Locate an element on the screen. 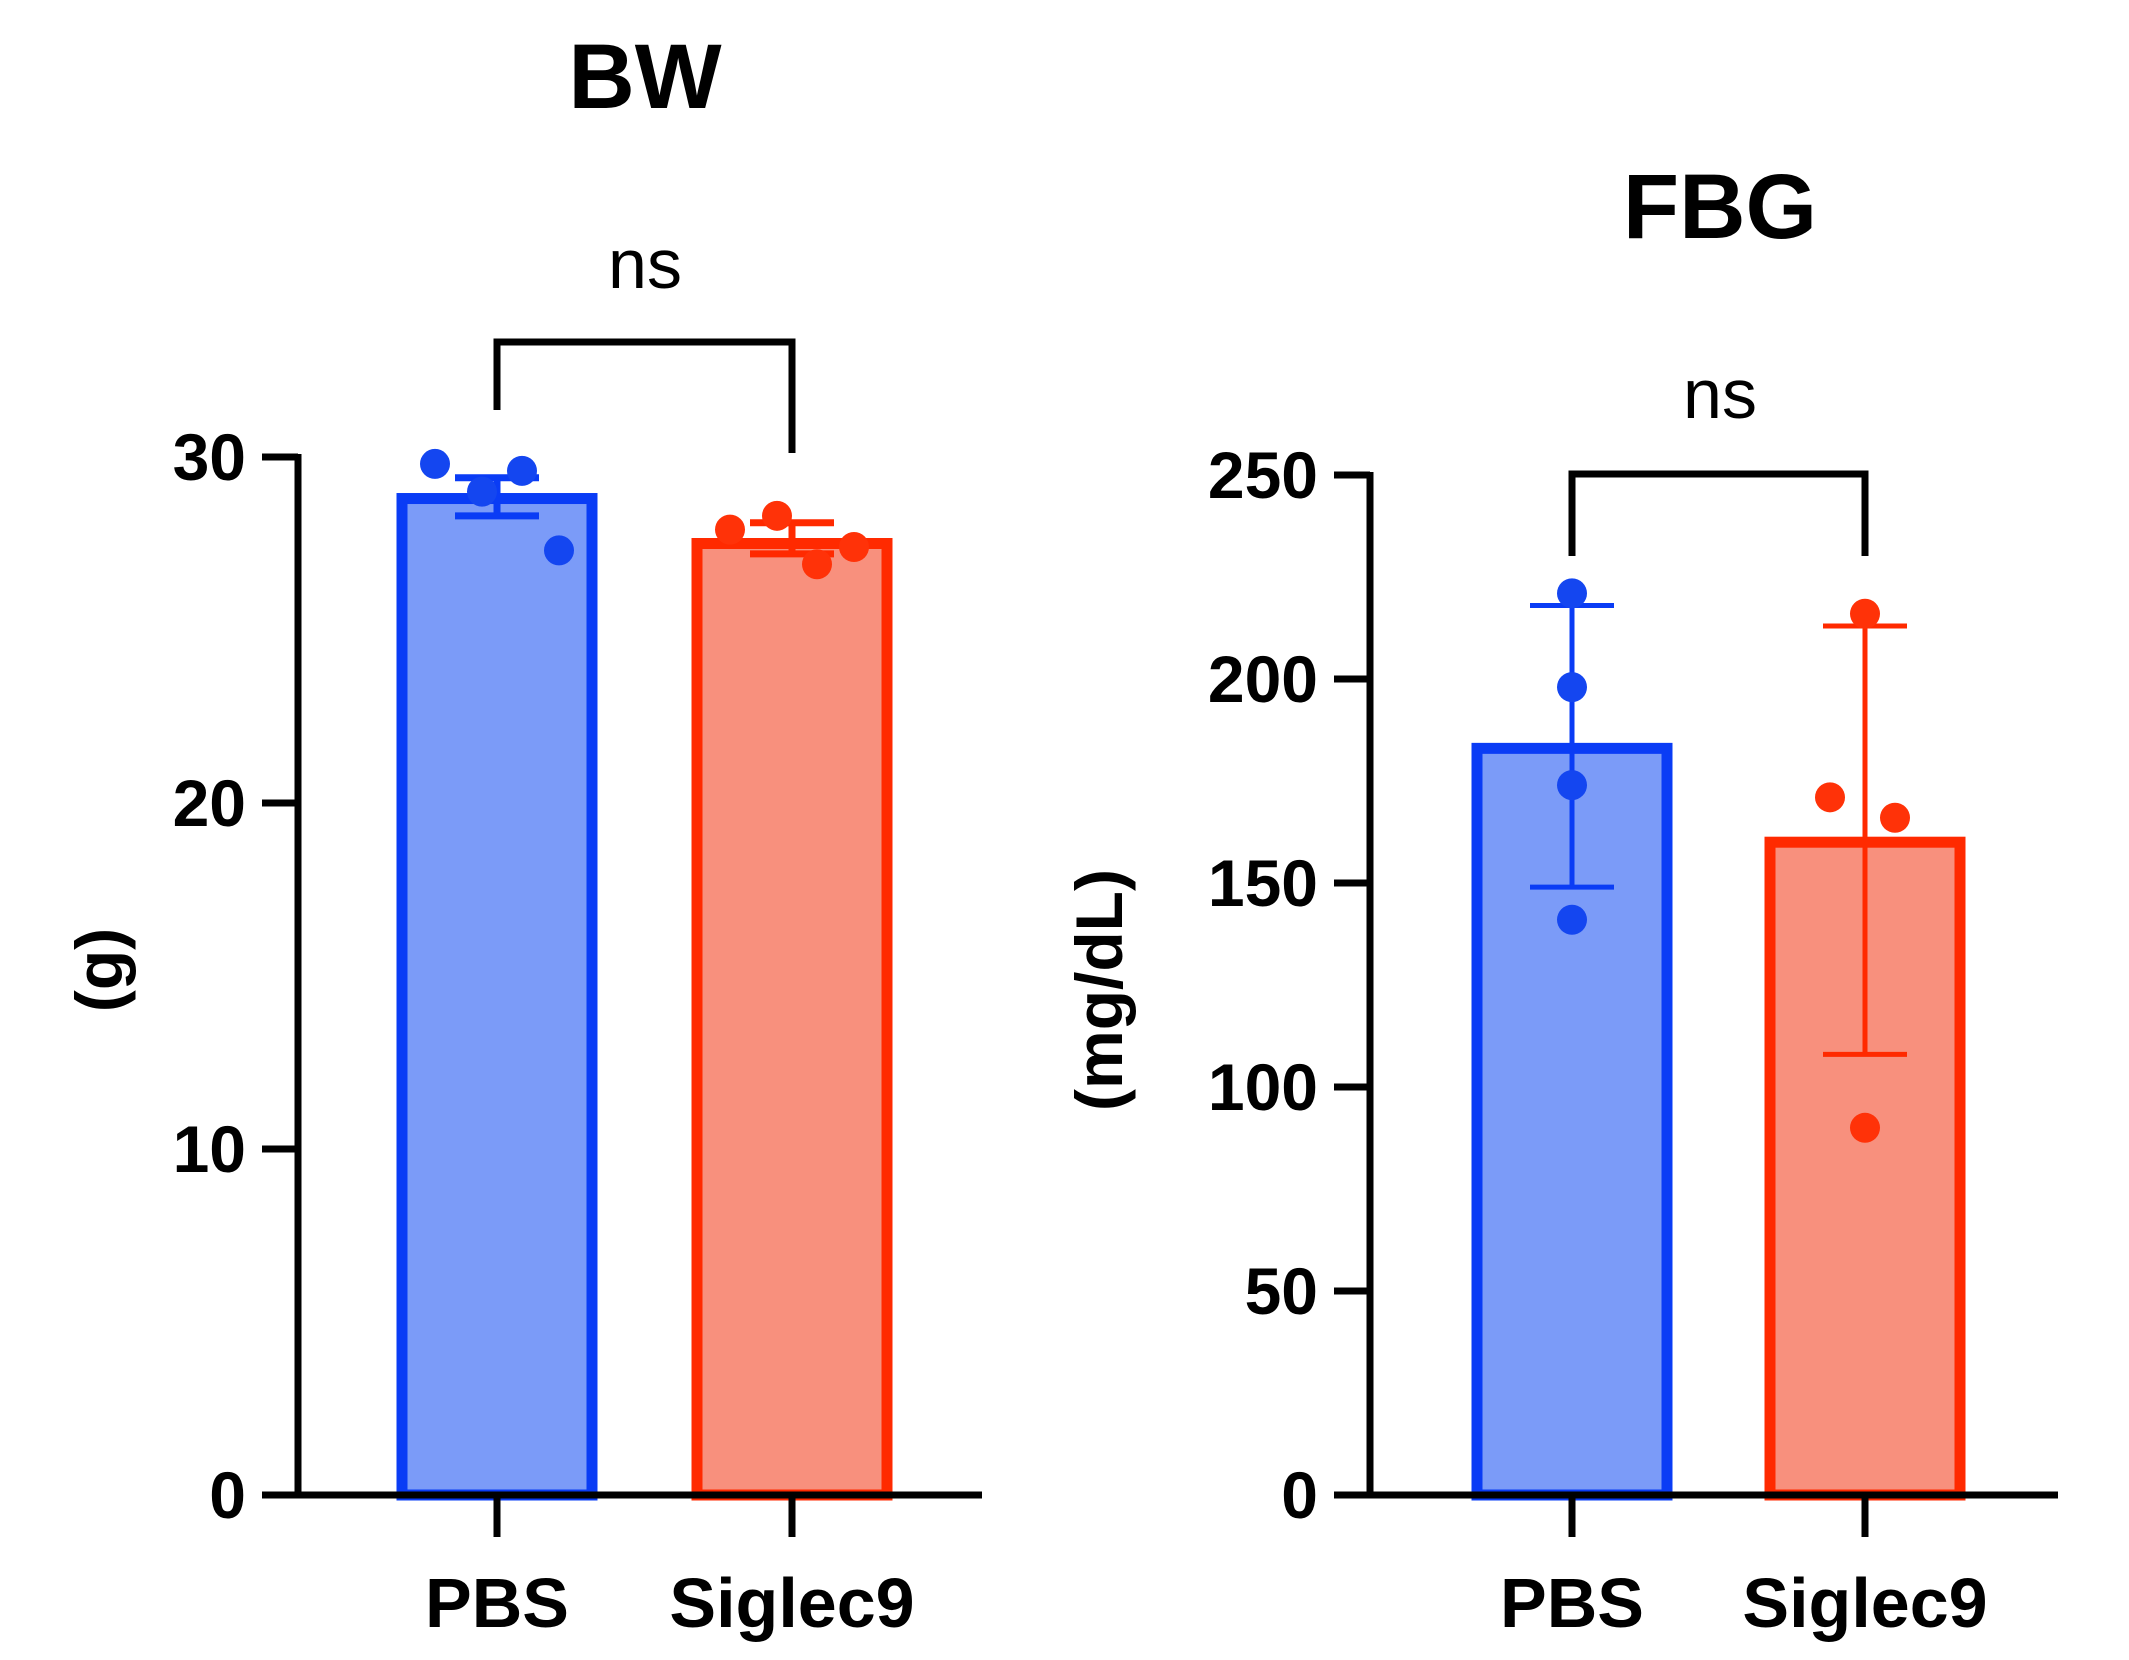 This screenshot has height=1660, width=2129. bw-category-label-pbs: PBS is located at coordinates (497, 1603).